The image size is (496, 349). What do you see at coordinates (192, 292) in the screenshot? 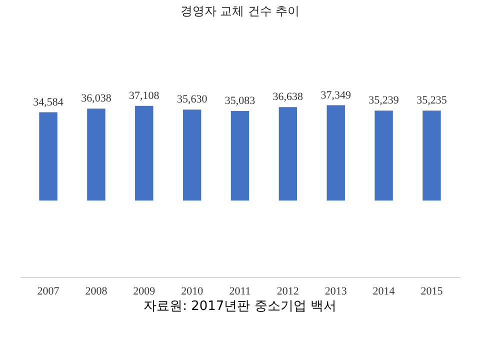
I see `x-tick-label: 2010` at bounding box center [192, 292].